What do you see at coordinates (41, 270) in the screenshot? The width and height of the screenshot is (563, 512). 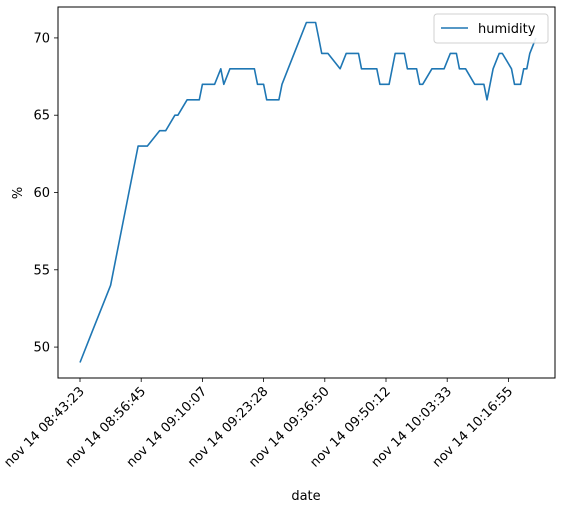 I see `y-tick-label: 55` at bounding box center [41, 270].